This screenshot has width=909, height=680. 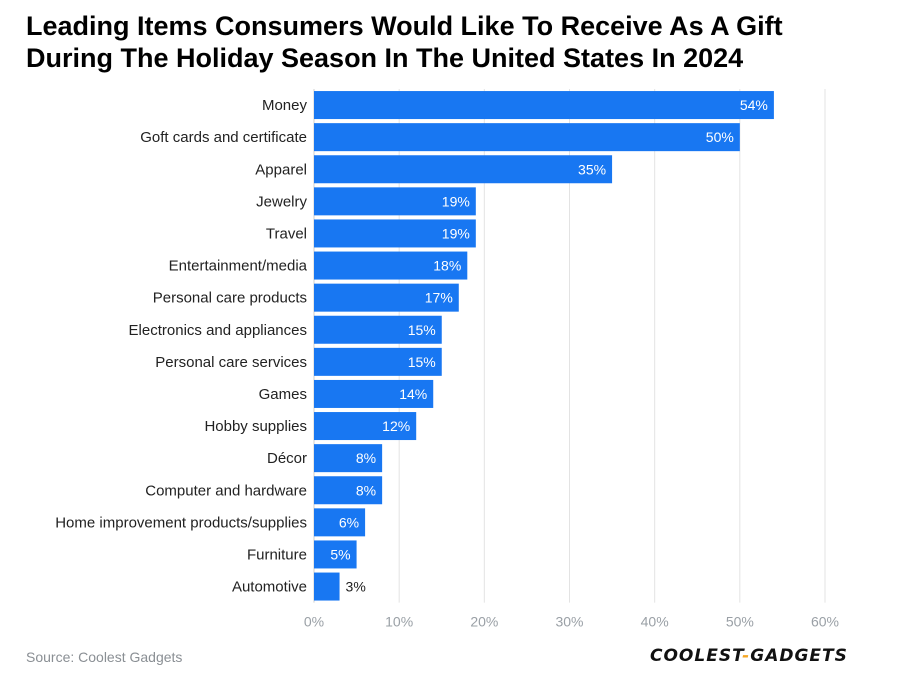 I want to click on brand-right: GADGETS, so click(x=799, y=656).